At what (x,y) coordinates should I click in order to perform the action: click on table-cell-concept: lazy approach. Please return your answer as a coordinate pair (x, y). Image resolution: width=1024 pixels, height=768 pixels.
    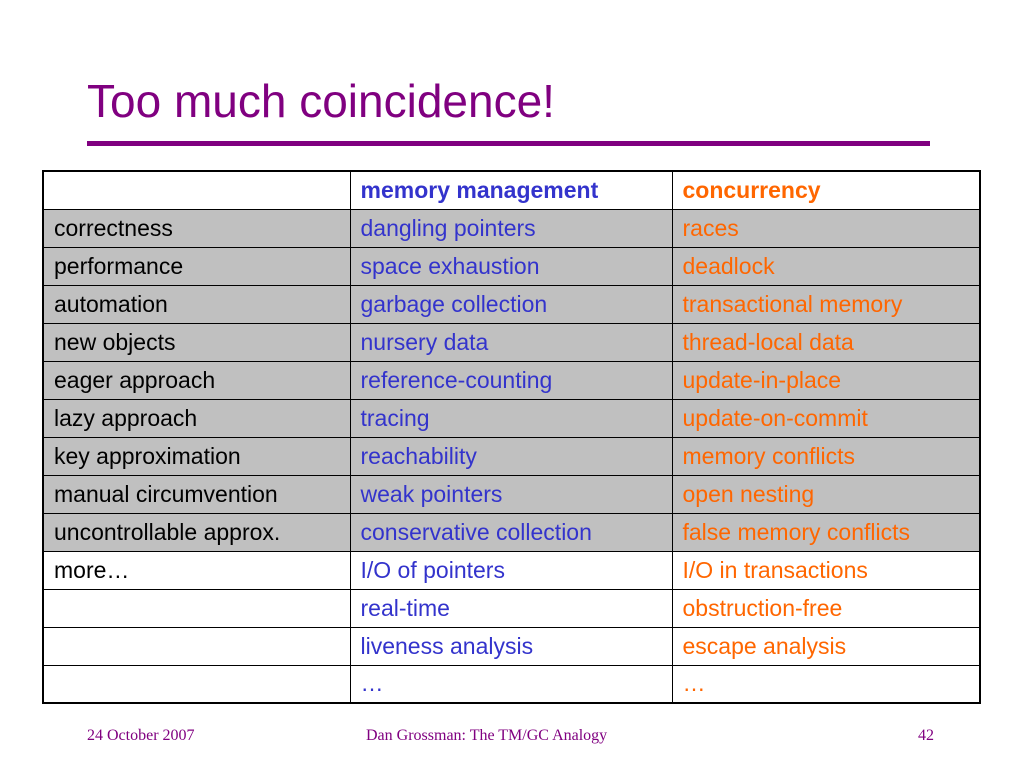
    Looking at the image, I should click on (196, 418).